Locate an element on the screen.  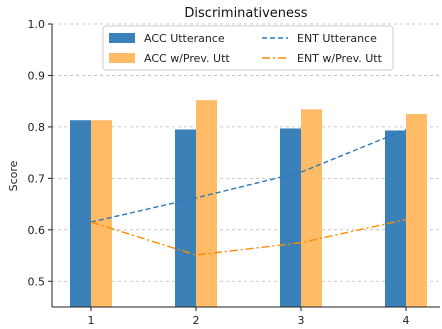
y-axis-label: Score is located at coordinates (13, 175).